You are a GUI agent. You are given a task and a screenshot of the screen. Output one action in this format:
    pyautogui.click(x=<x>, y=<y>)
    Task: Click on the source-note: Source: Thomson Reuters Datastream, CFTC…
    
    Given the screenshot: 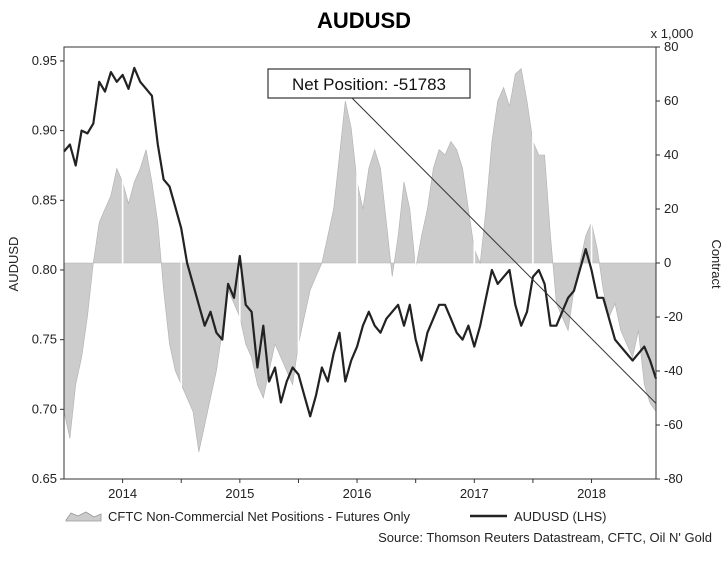 What is the action you would take?
    pyautogui.click(x=545, y=537)
    